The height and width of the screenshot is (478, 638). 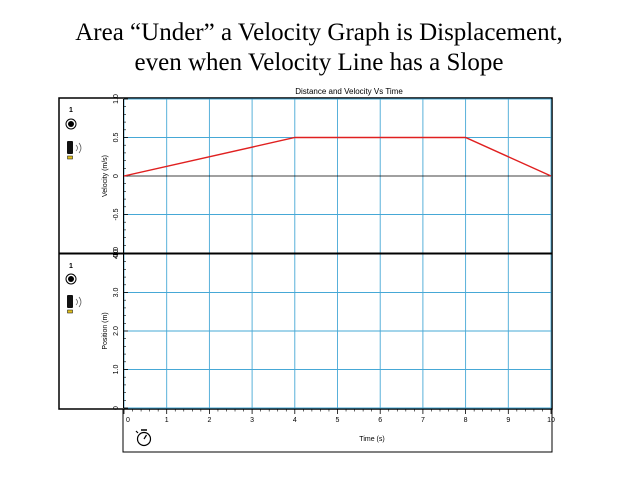 What do you see at coordinates (116, 99) in the screenshot?
I see `velocity-ytick-label: 1.0` at bounding box center [116, 99].